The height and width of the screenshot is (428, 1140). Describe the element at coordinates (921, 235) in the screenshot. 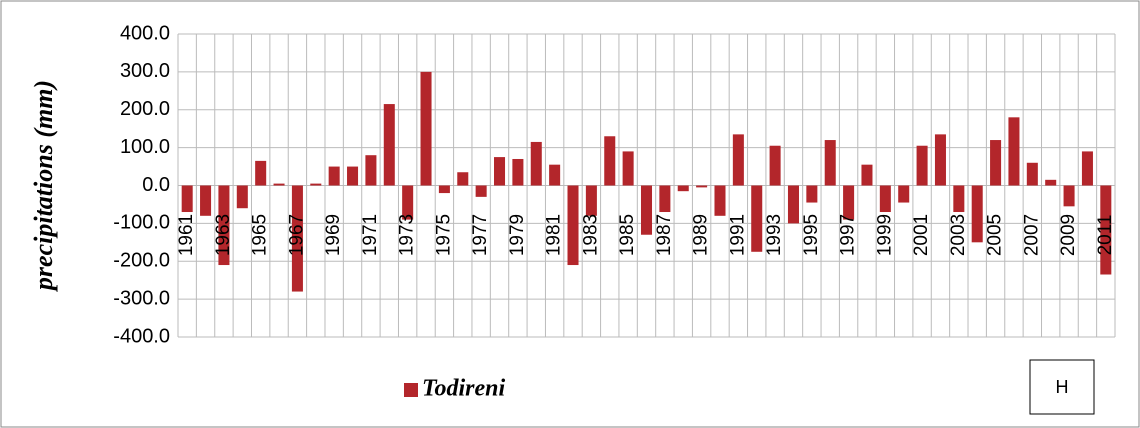

I see `x-tick-label: 2001` at that location.